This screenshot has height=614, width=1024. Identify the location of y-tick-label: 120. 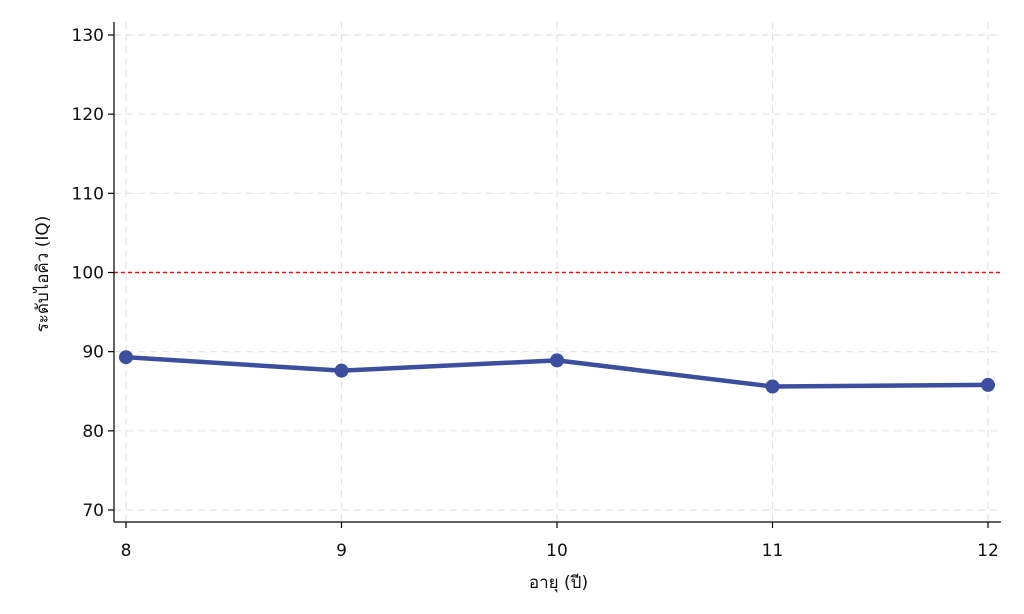
(88, 115).